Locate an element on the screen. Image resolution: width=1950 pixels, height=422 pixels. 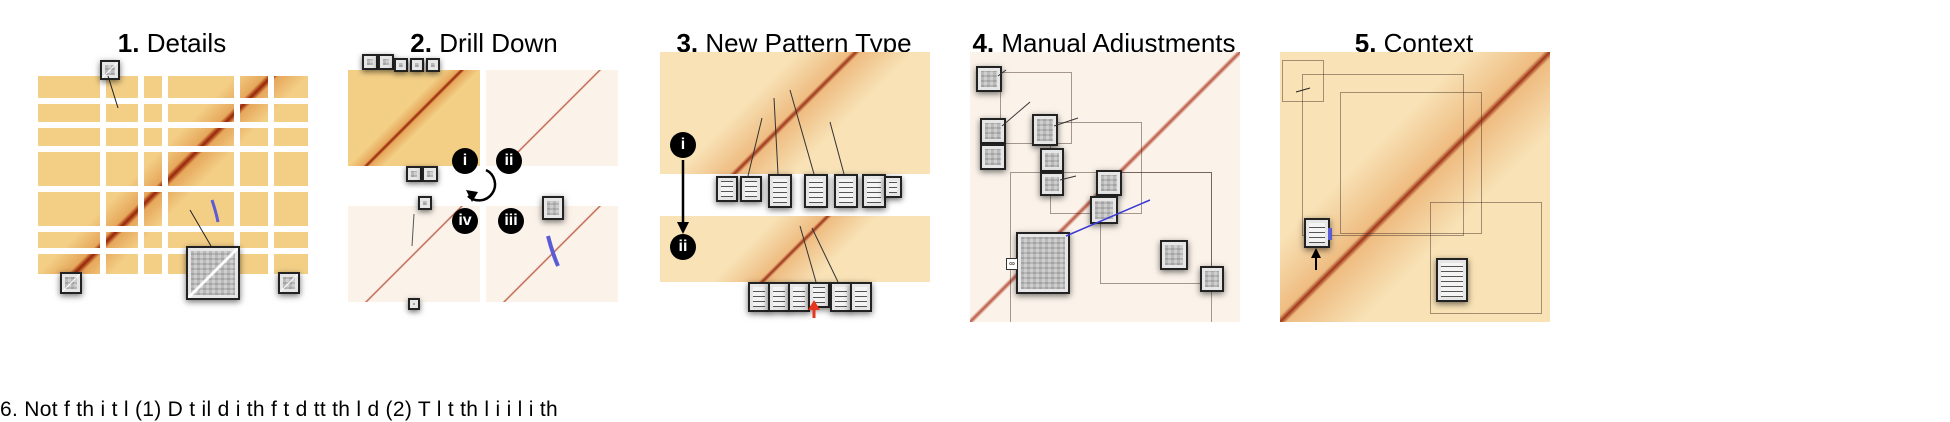
contact-matrix-pattern-i is located at coordinates (795, 113).